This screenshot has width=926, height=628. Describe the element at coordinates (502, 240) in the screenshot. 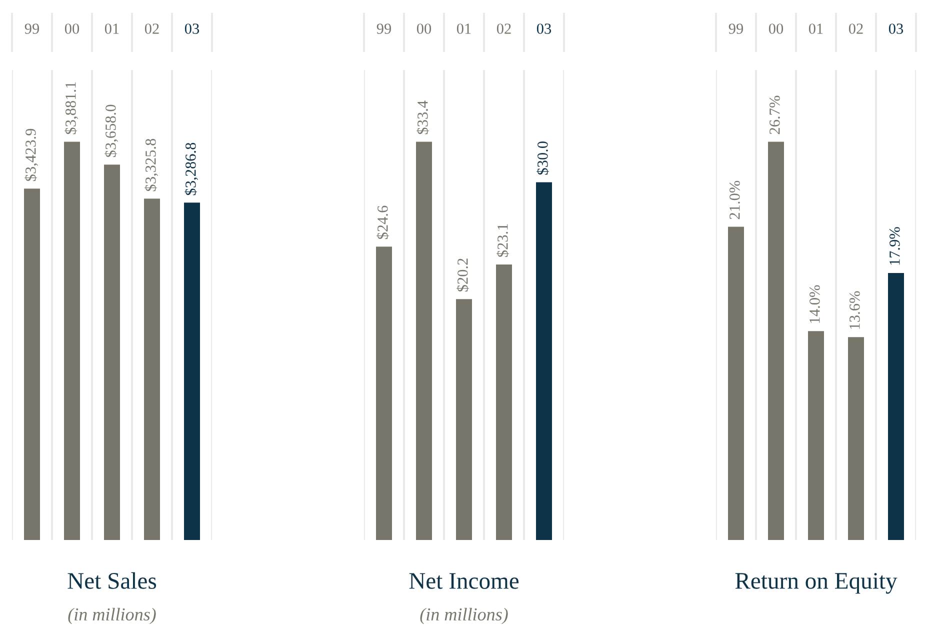

I see `data-label: $23.1` at that location.